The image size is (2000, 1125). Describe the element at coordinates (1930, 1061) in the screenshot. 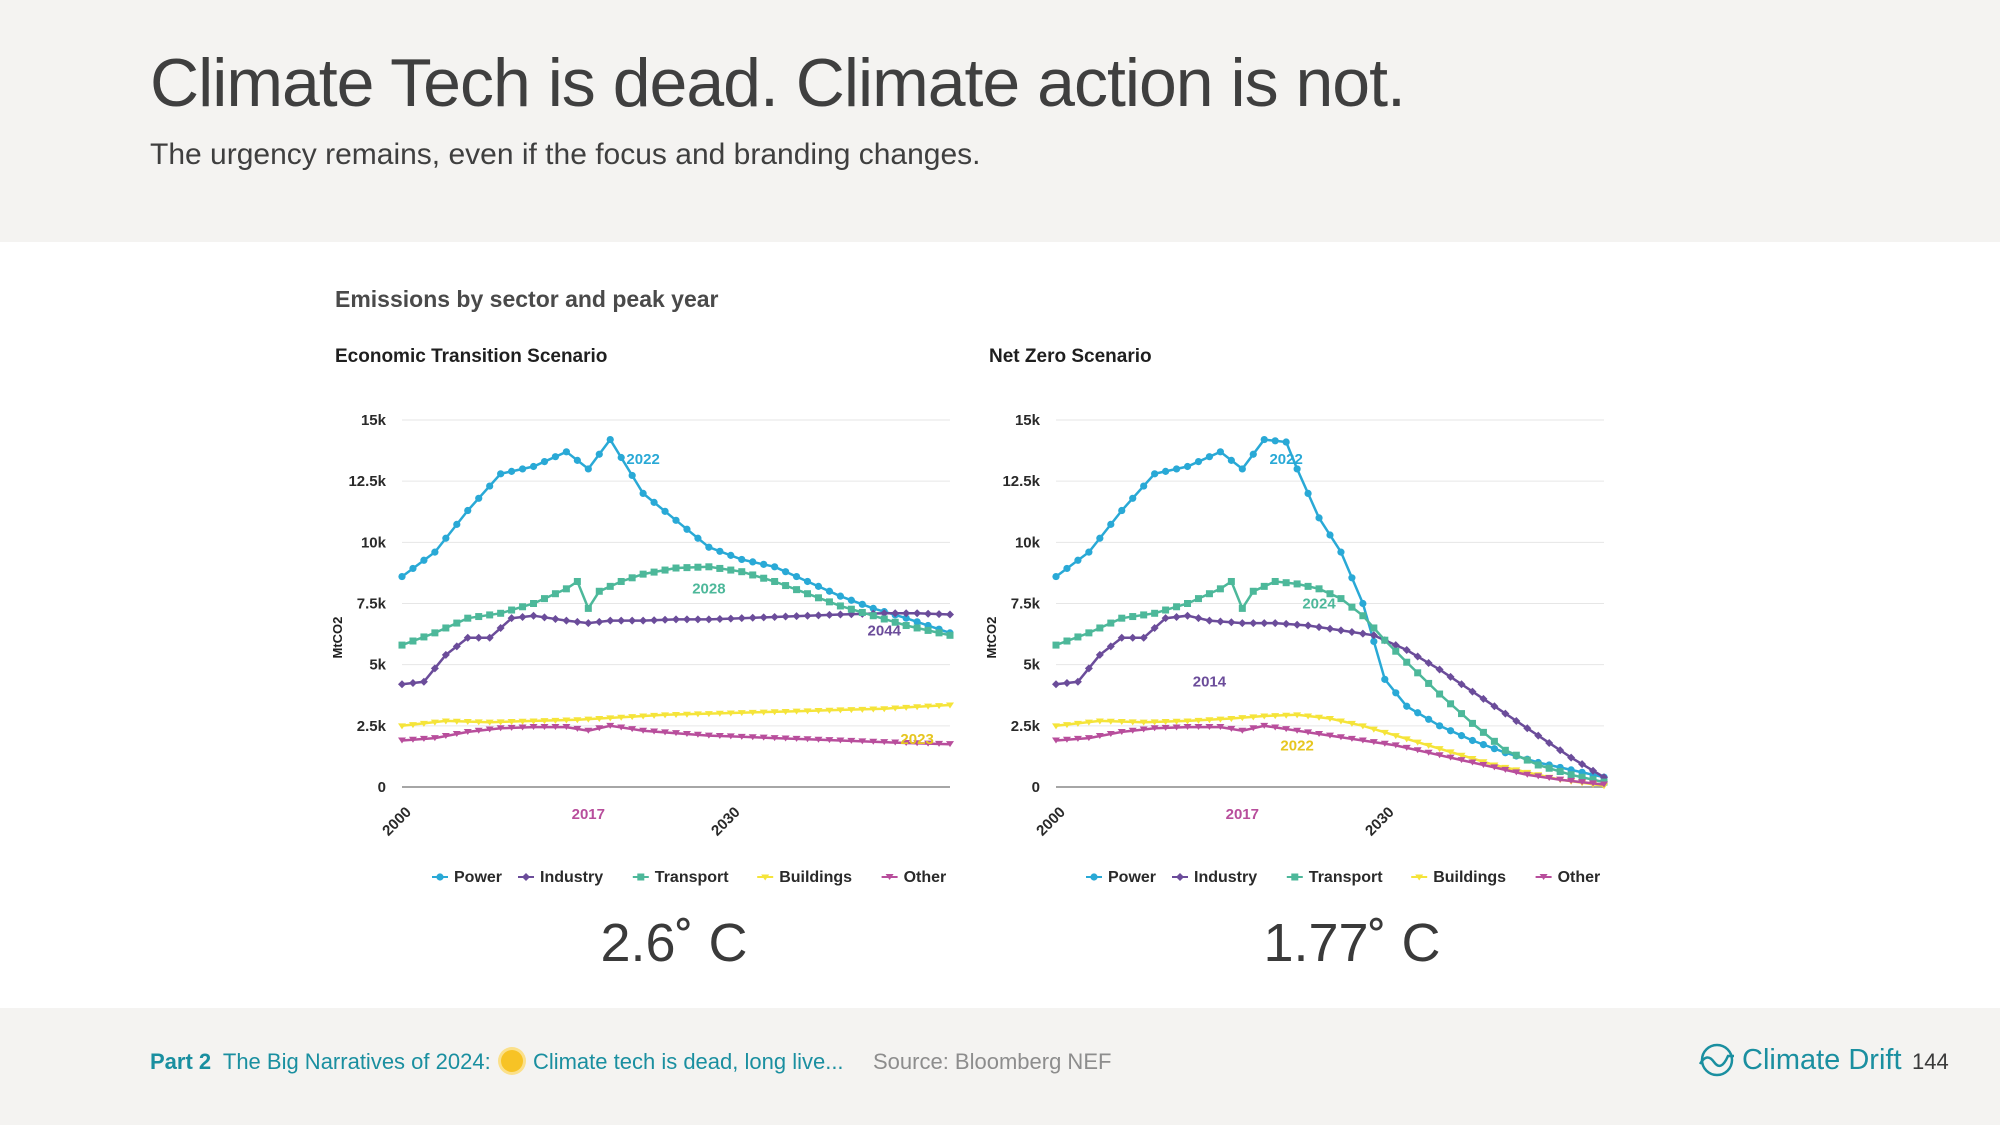

I see `page-number: 144` at that location.